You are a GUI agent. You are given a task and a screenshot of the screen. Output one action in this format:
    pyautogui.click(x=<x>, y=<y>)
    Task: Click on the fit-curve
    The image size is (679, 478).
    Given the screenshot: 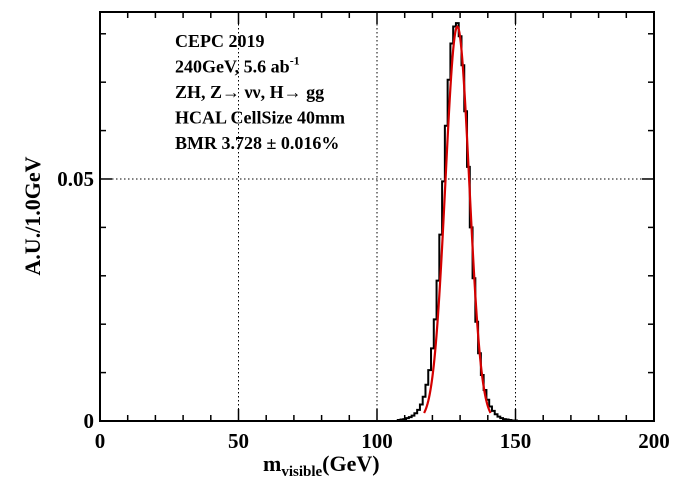 What is the action you would take?
    pyautogui.click(x=457, y=219)
    